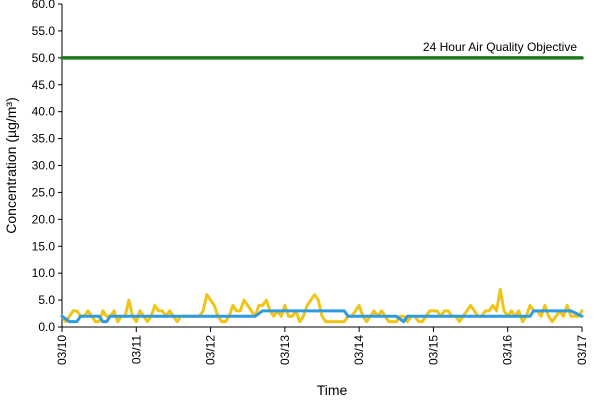 The height and width of the screenshot is (400, 600). Describe the element at coordinates (62, 350) in the screenshot. I see `x-tick-label: 03/10` at that location.